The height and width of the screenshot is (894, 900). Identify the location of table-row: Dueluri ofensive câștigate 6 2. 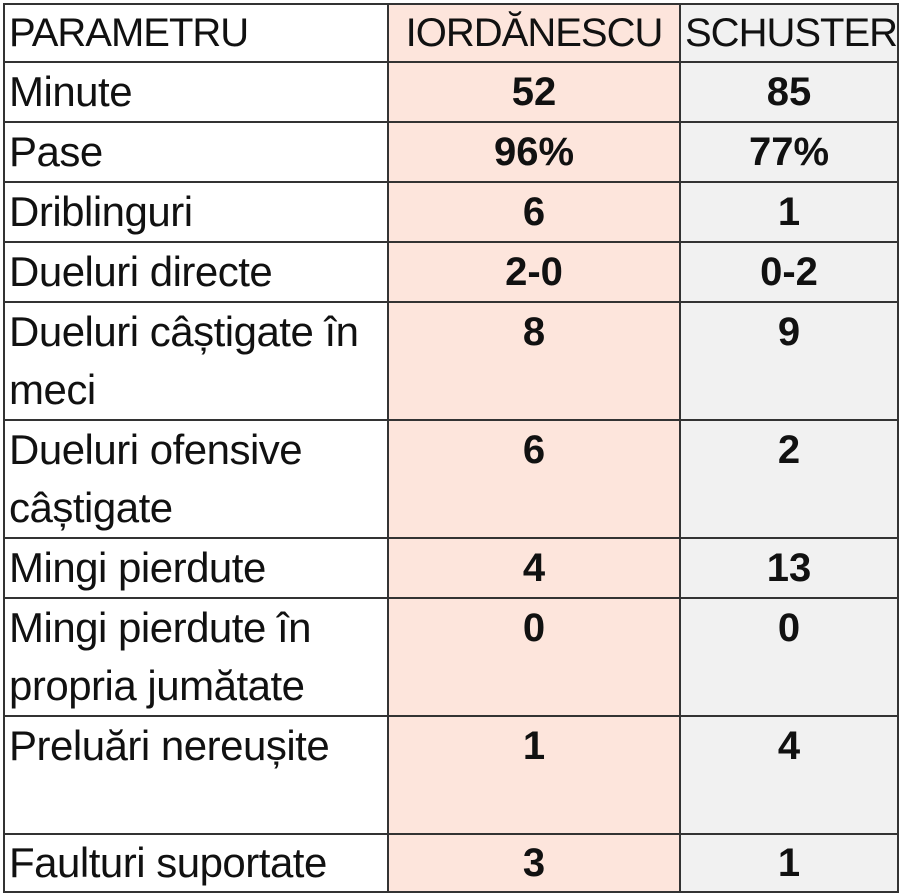
(451, 479).